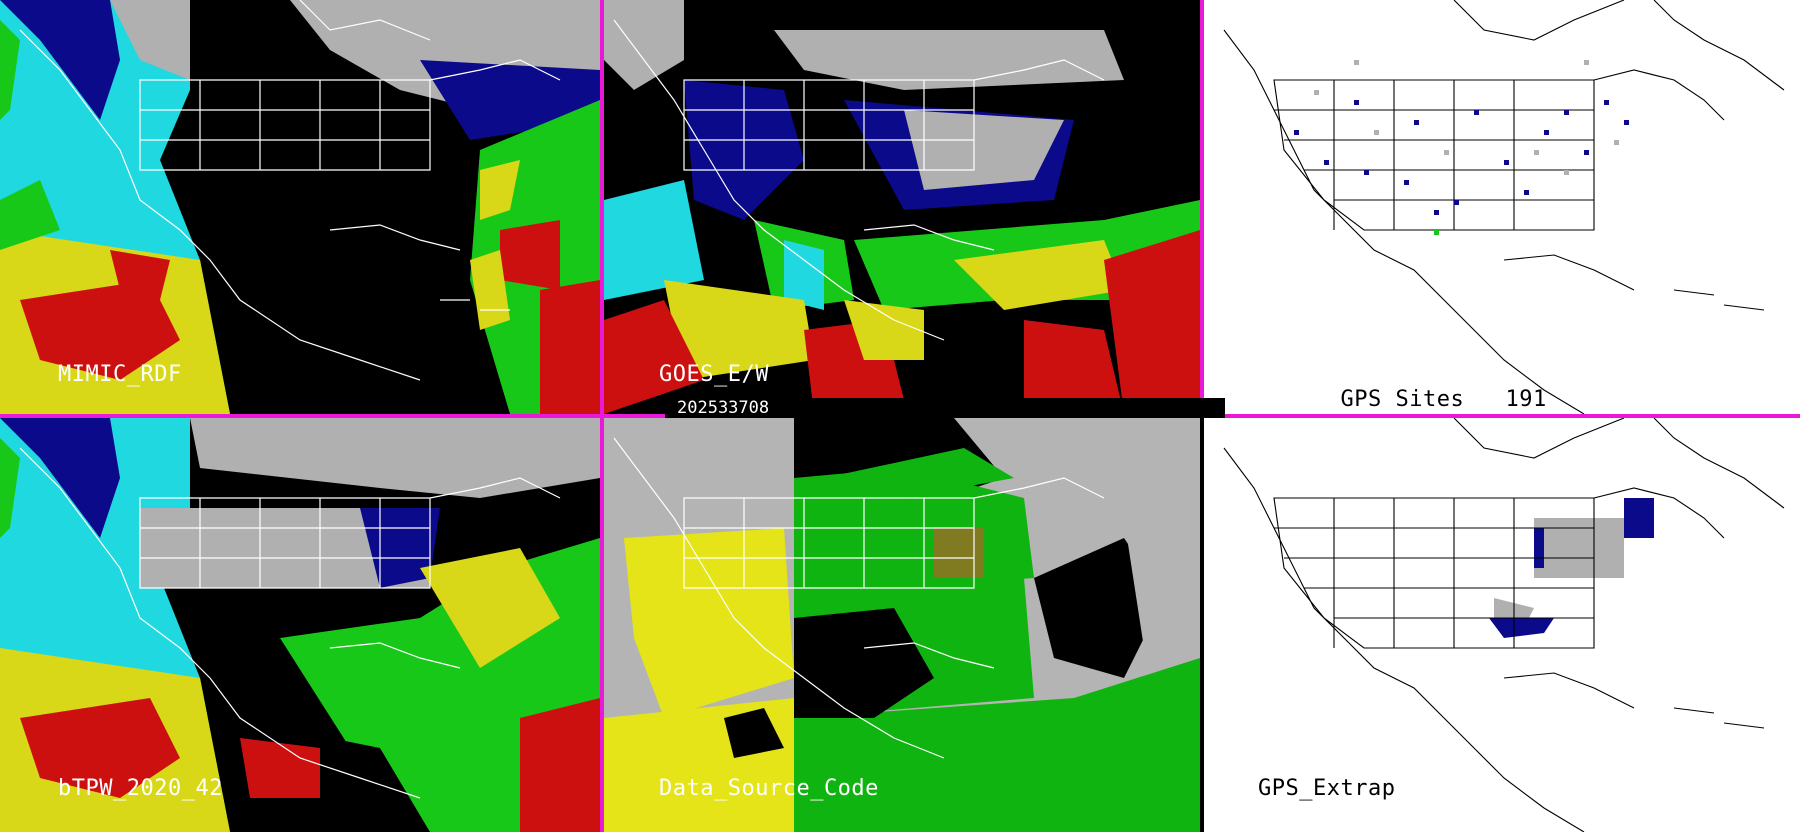  Describe the element at coordinates (714, 374) in the screenshot. I see `goes-ew-label: GOES_E/W` at that location.